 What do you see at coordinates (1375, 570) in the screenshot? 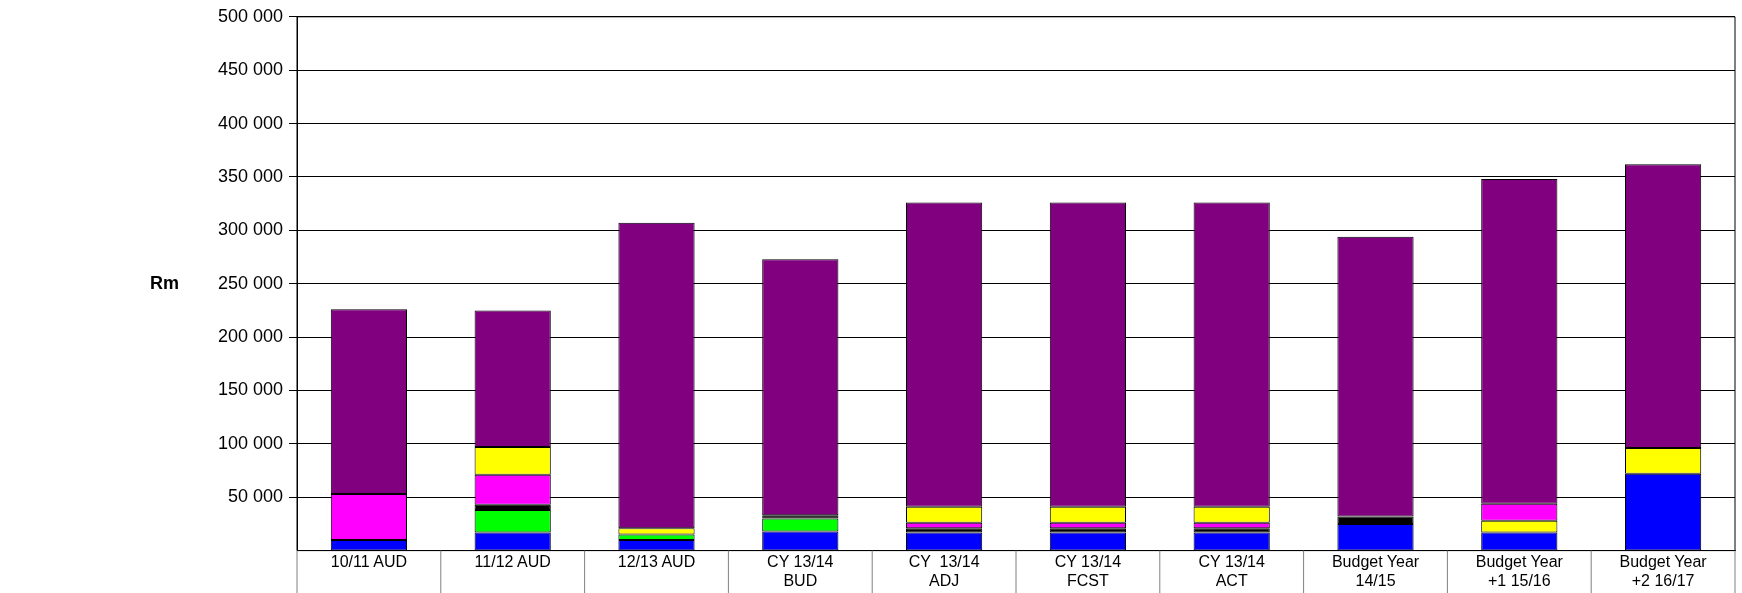
I see `x-tick-label: Budget Year 14/15` at bounding box center [1375, 570].